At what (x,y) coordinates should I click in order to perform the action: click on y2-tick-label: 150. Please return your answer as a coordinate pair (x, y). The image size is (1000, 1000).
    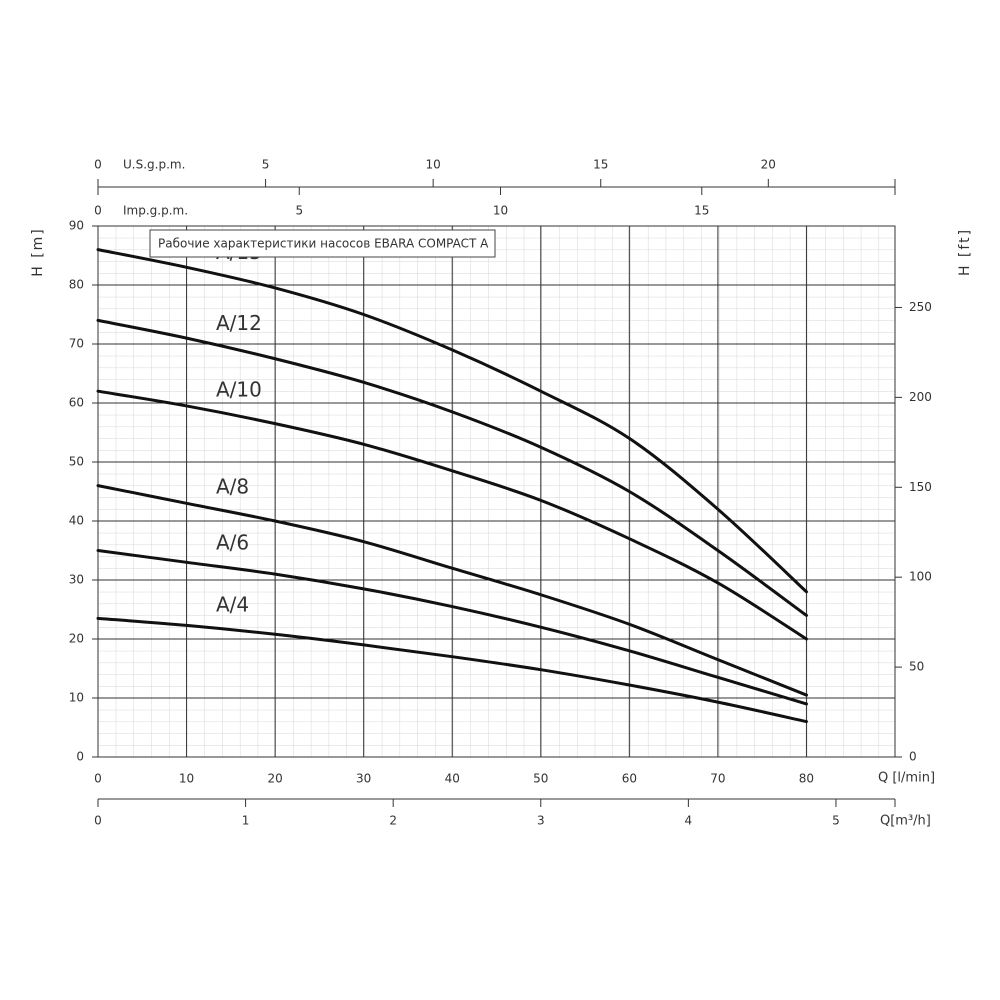
    Looking at the image, I should click on (920, 487).